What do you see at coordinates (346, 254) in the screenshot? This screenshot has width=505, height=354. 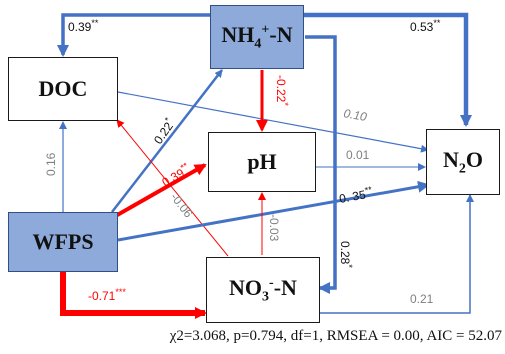 I see `coef-nh4-no3: 0.28*` at bounding box center [346, 254].